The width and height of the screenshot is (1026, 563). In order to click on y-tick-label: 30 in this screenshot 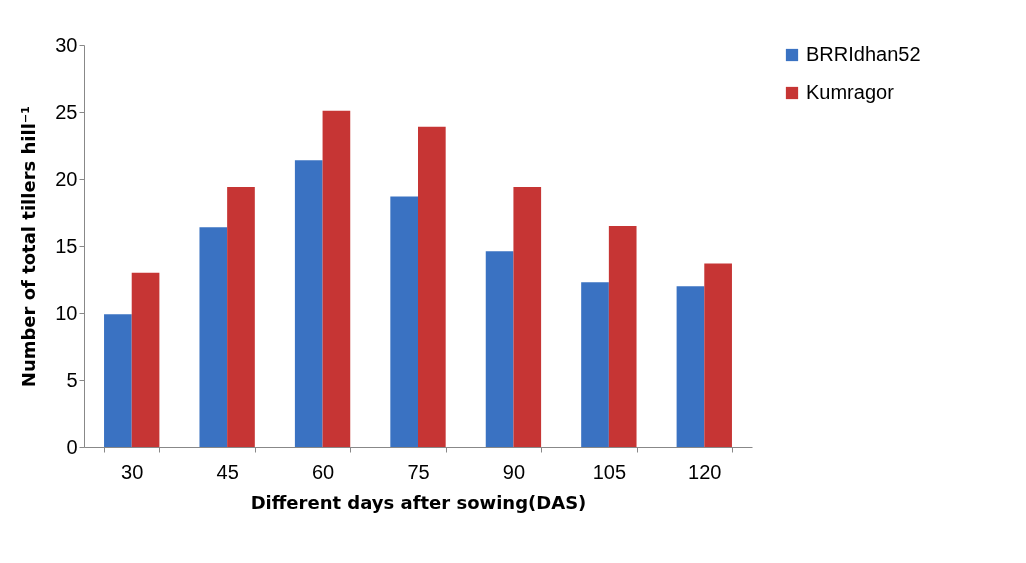, I will do `click(66, 44)`.